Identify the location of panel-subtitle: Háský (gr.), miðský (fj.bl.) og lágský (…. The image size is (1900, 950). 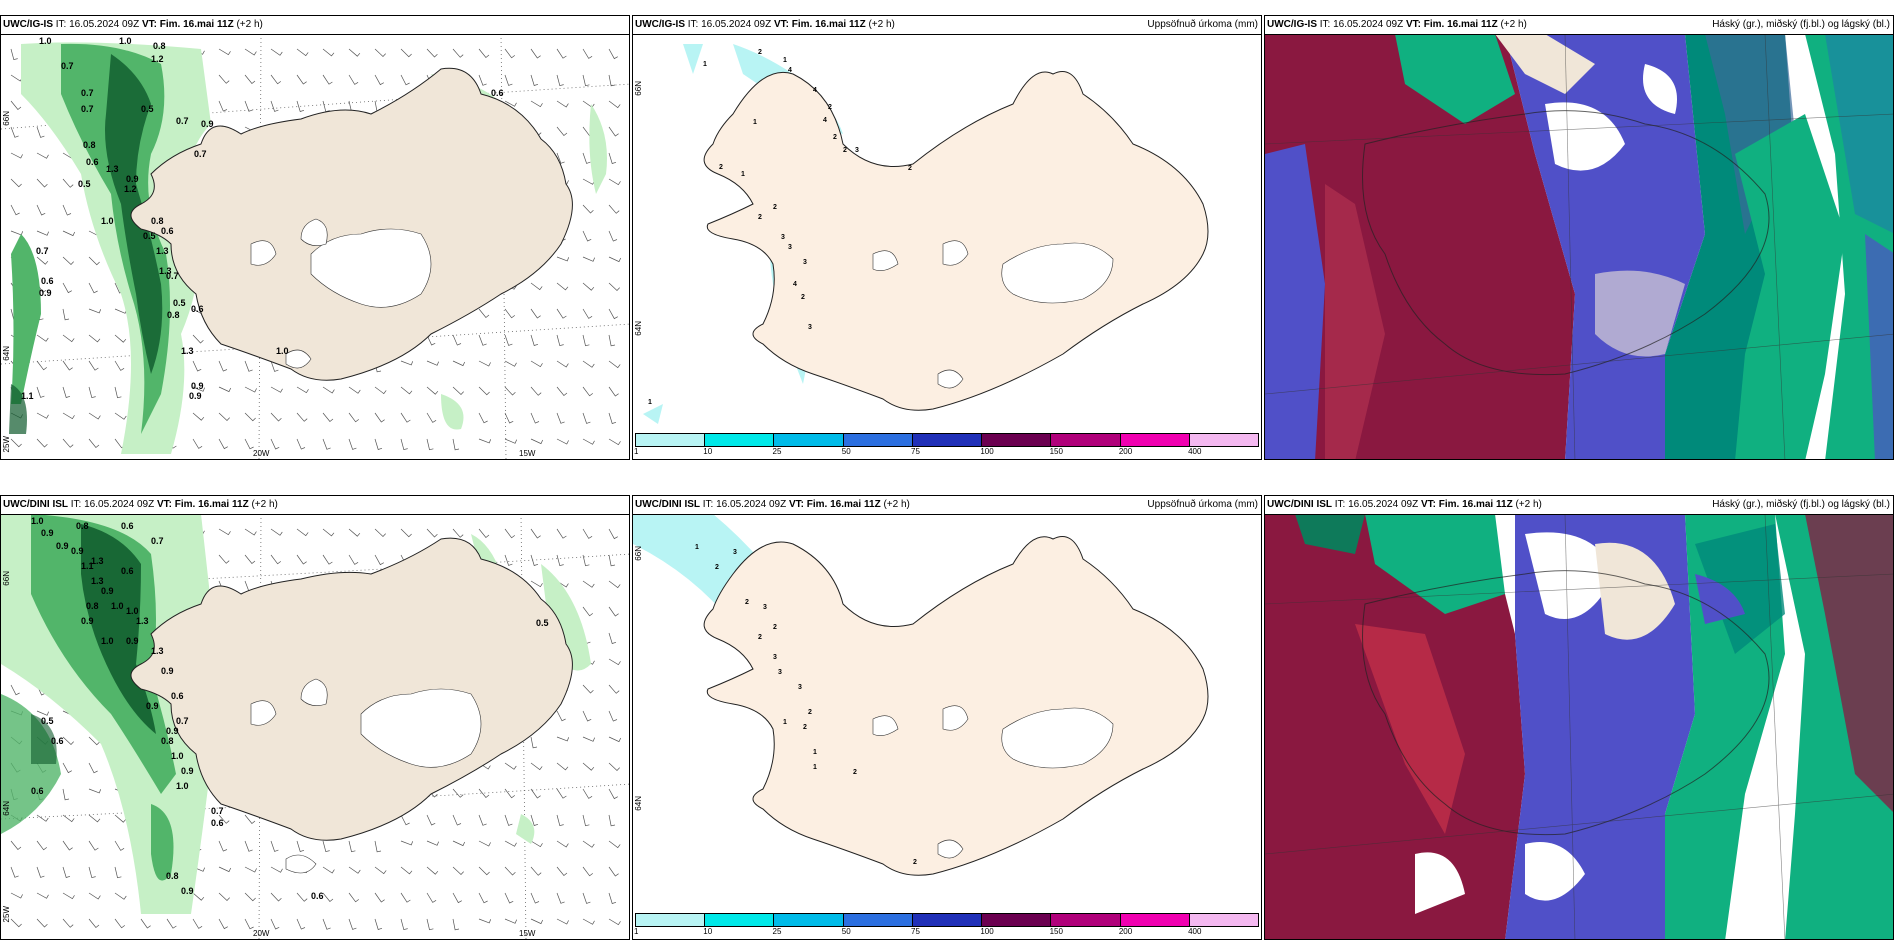
(1801, 24).